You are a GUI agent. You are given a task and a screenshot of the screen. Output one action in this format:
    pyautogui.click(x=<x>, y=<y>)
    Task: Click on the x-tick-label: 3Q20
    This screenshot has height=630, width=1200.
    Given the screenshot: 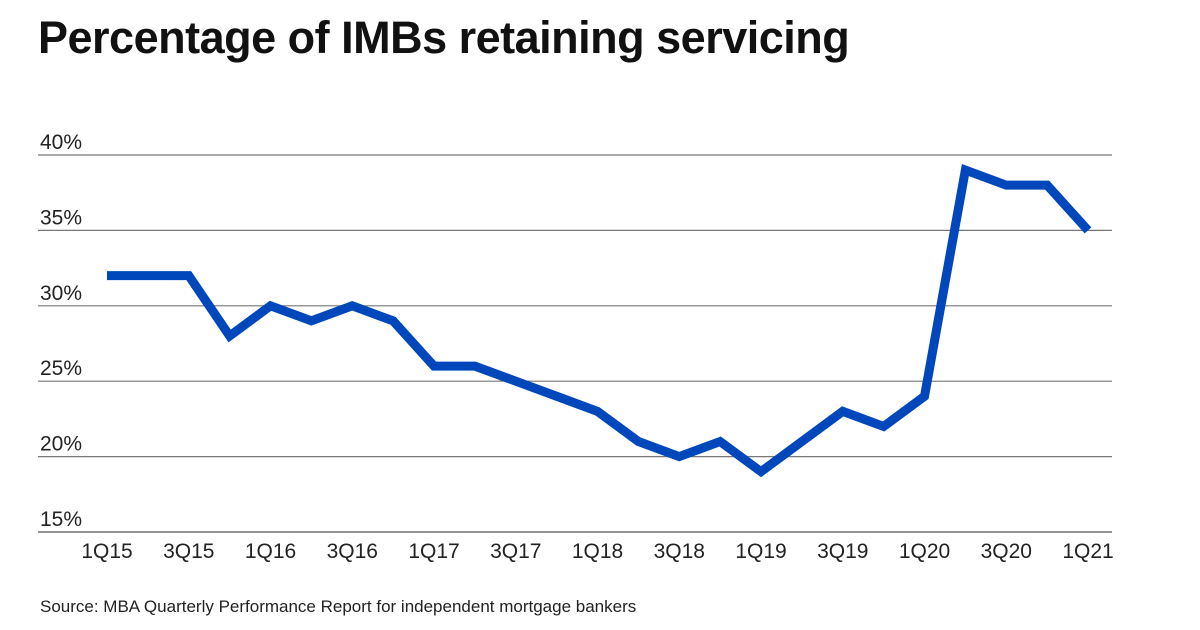 What is the action you would take?
    pyautogui.click(x=1006, y=551)
    